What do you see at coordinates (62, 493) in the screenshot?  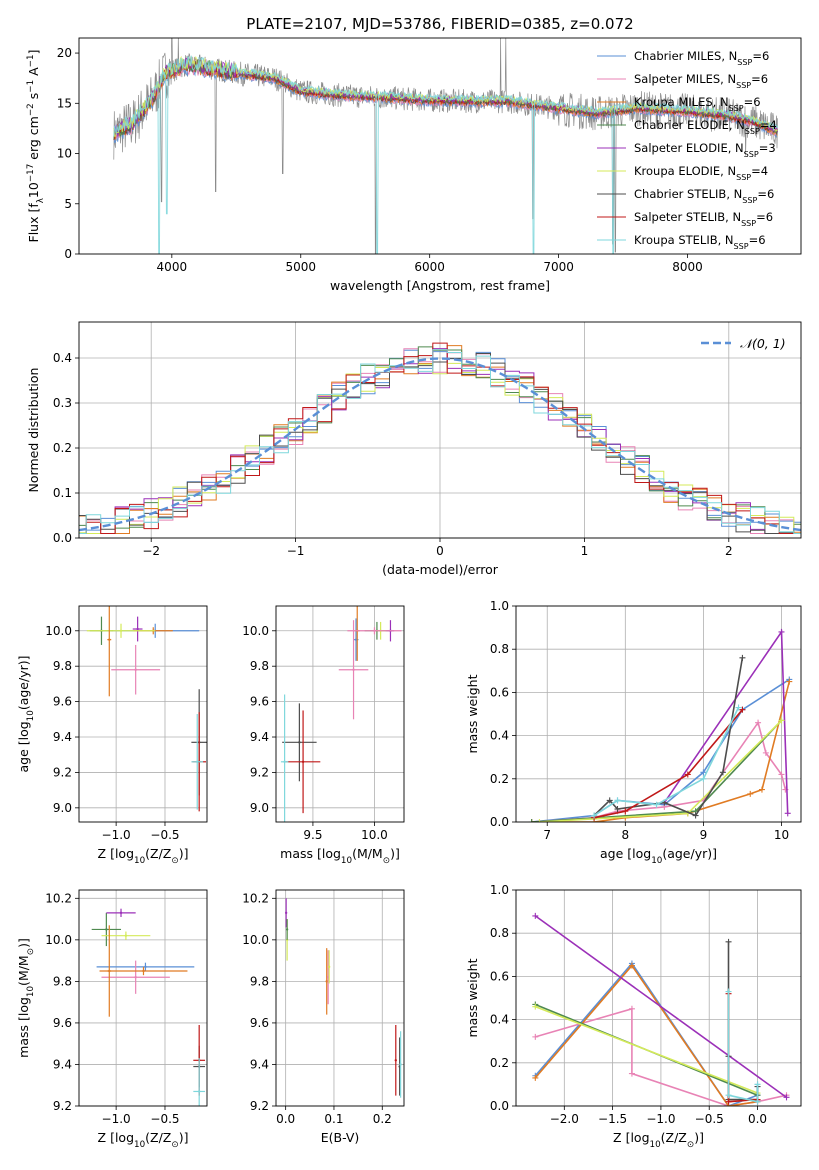 I see `y-tick-label: 0.1` at bounding box center [62, 493].